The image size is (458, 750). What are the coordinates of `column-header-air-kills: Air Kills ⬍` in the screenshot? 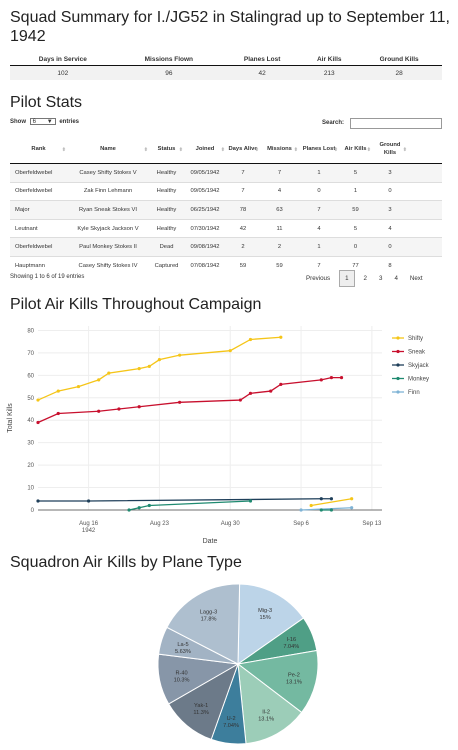 It's located at (355, 149).